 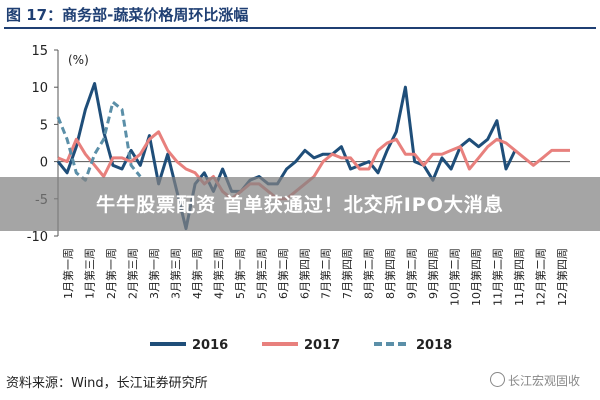 I want to click on x-tick-label: 4月第三周, so click(x=218, y=273).